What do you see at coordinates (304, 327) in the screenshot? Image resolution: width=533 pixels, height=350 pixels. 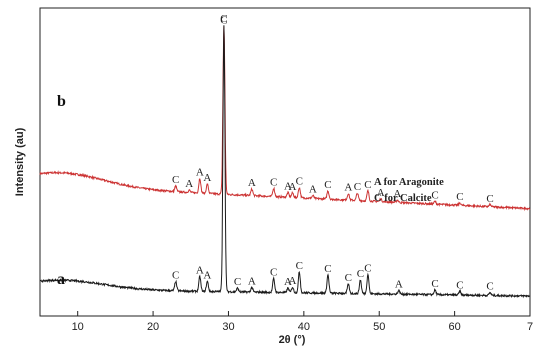 I see `x-tick-label: 40` at bounding box center [304, 327].